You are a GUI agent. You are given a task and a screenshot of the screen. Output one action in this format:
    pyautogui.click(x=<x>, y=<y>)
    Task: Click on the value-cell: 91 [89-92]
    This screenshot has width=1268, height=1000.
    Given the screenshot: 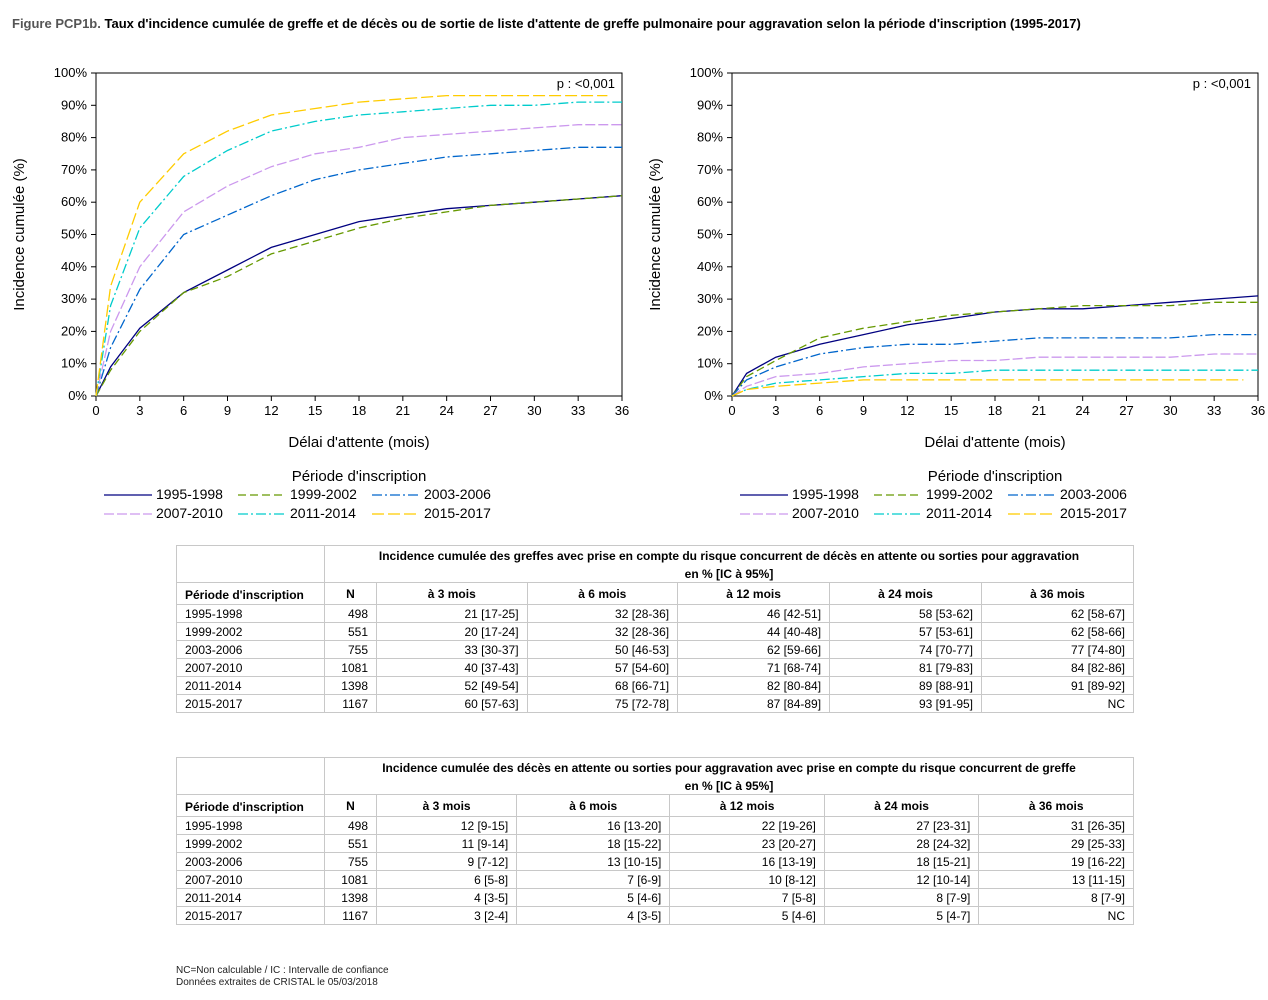 What is the action you would take?
    pyautogui.click(x=1057, y=685)
    